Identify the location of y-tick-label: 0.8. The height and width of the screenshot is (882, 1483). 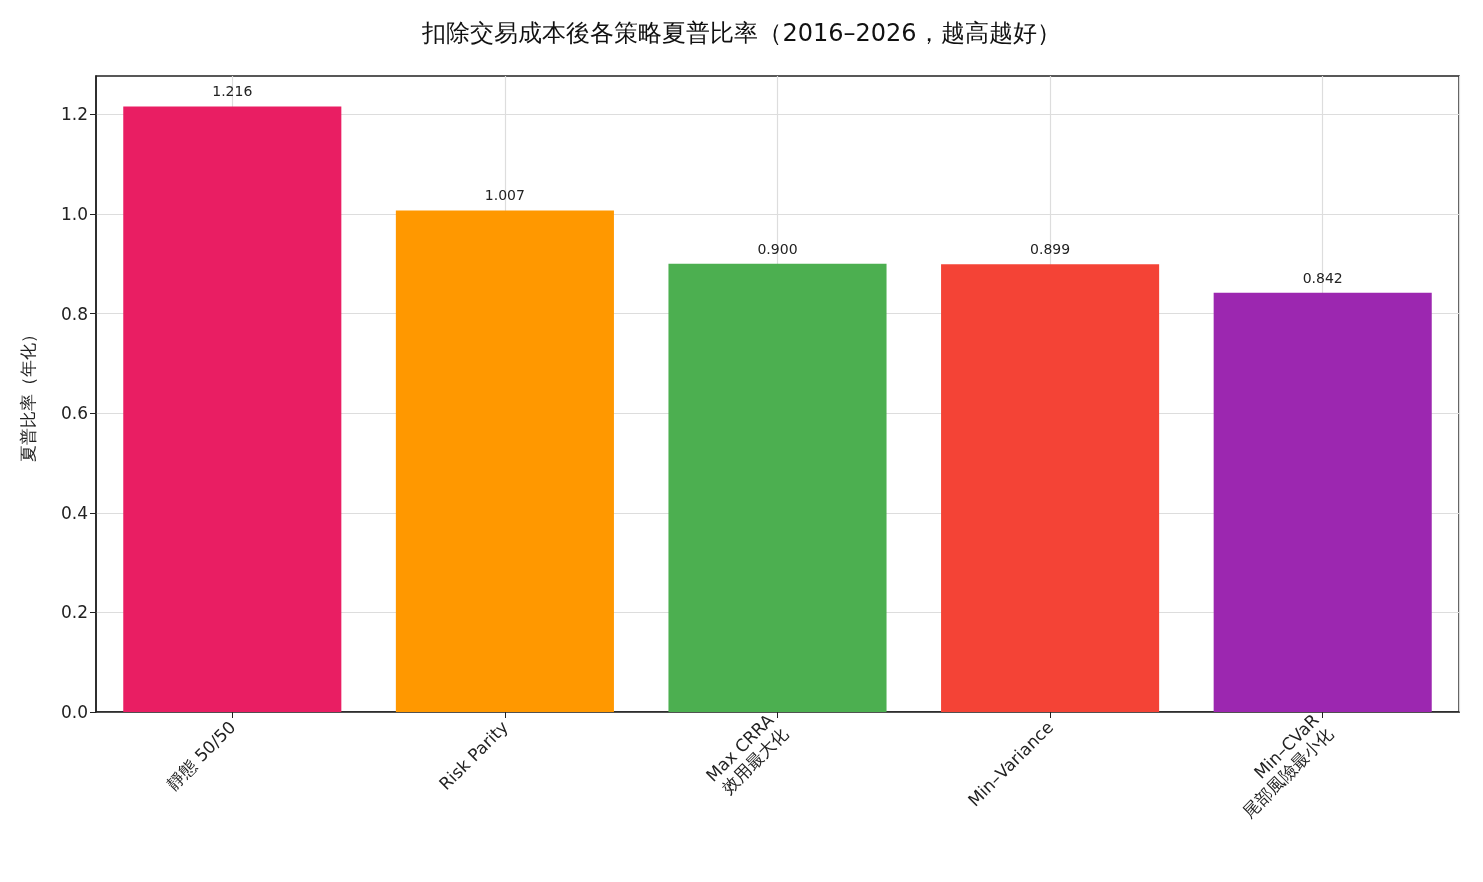
(74, 313).